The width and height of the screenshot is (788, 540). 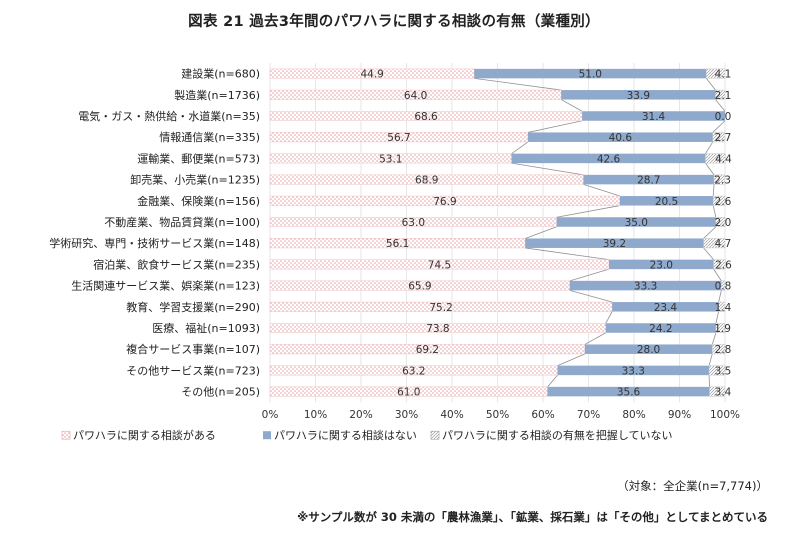 I want to click on data-label: 3.4, so click(x=723, y=393).